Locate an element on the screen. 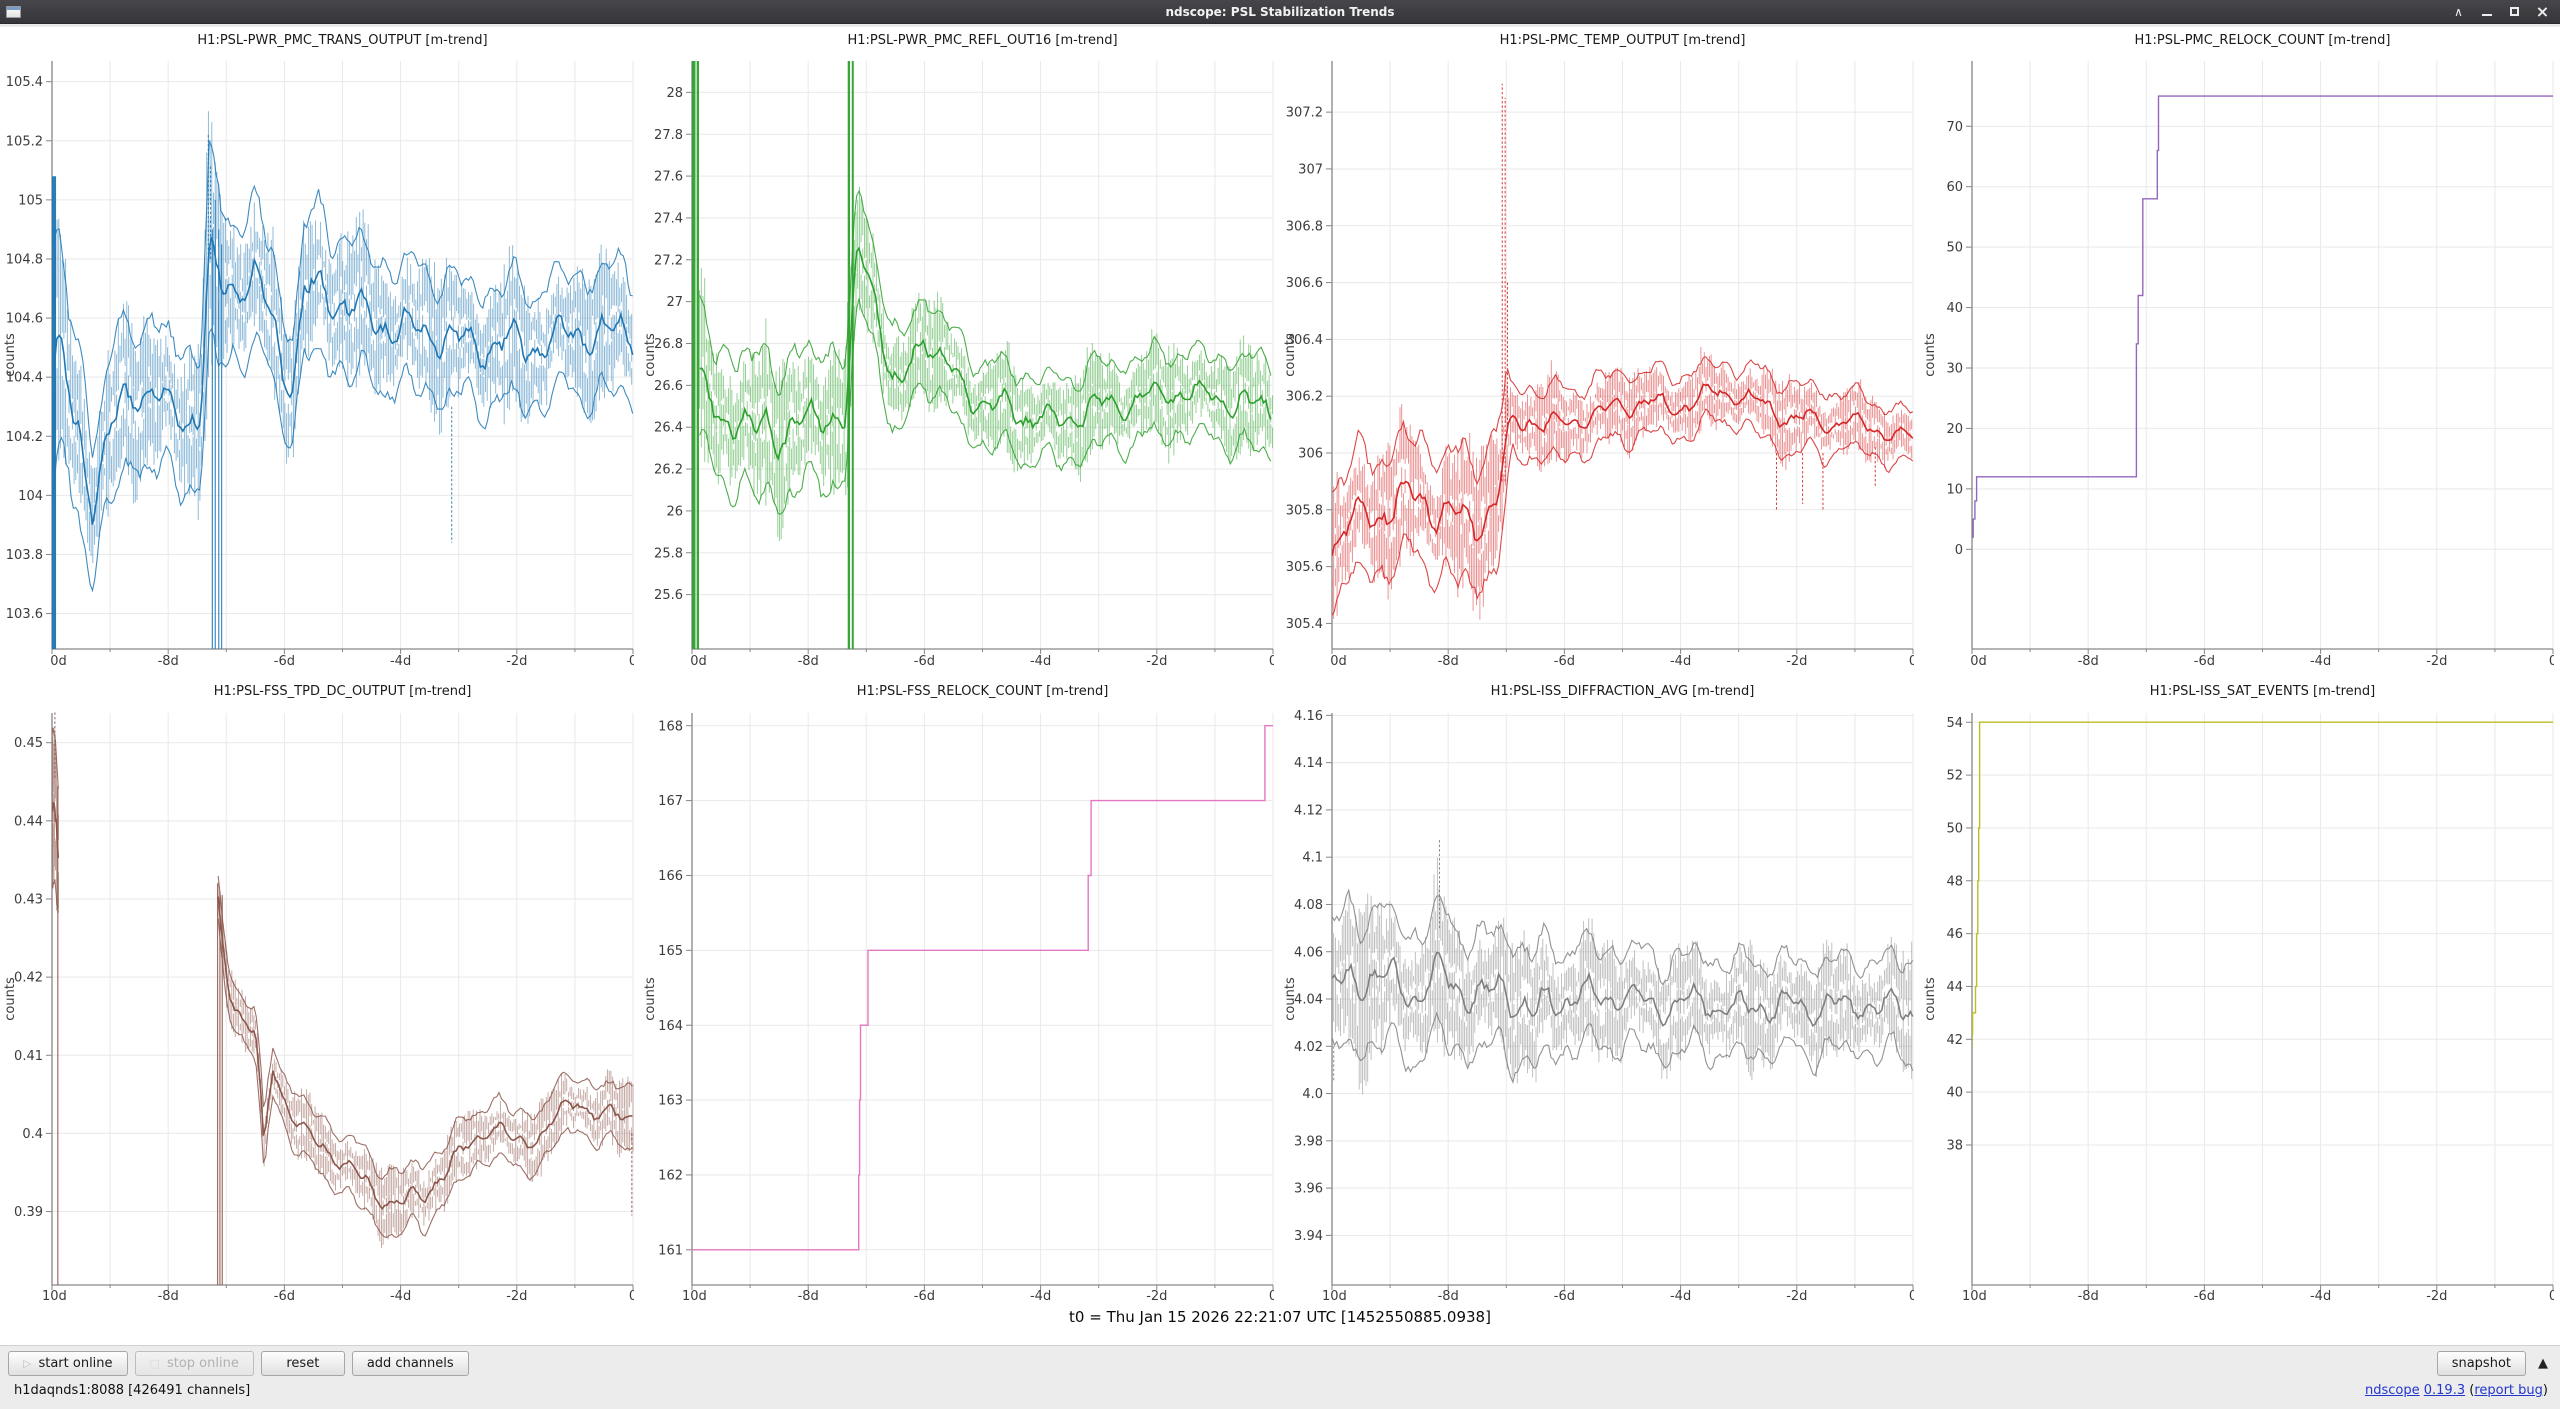 The width and height of the screenshot is (2560, 1409). y-tick-label: 50 is located at coordinates (1954, 828).